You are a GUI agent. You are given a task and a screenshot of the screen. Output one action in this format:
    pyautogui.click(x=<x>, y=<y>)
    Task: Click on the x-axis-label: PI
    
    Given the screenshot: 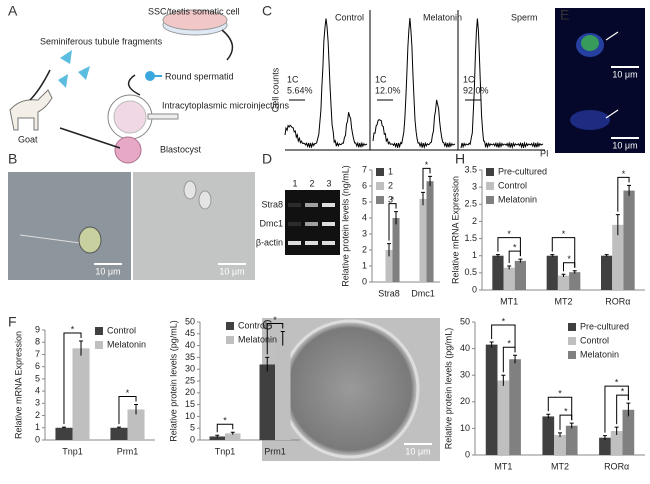 What is the action you would take?
    pyautogui.click(x=544, y=153)
    